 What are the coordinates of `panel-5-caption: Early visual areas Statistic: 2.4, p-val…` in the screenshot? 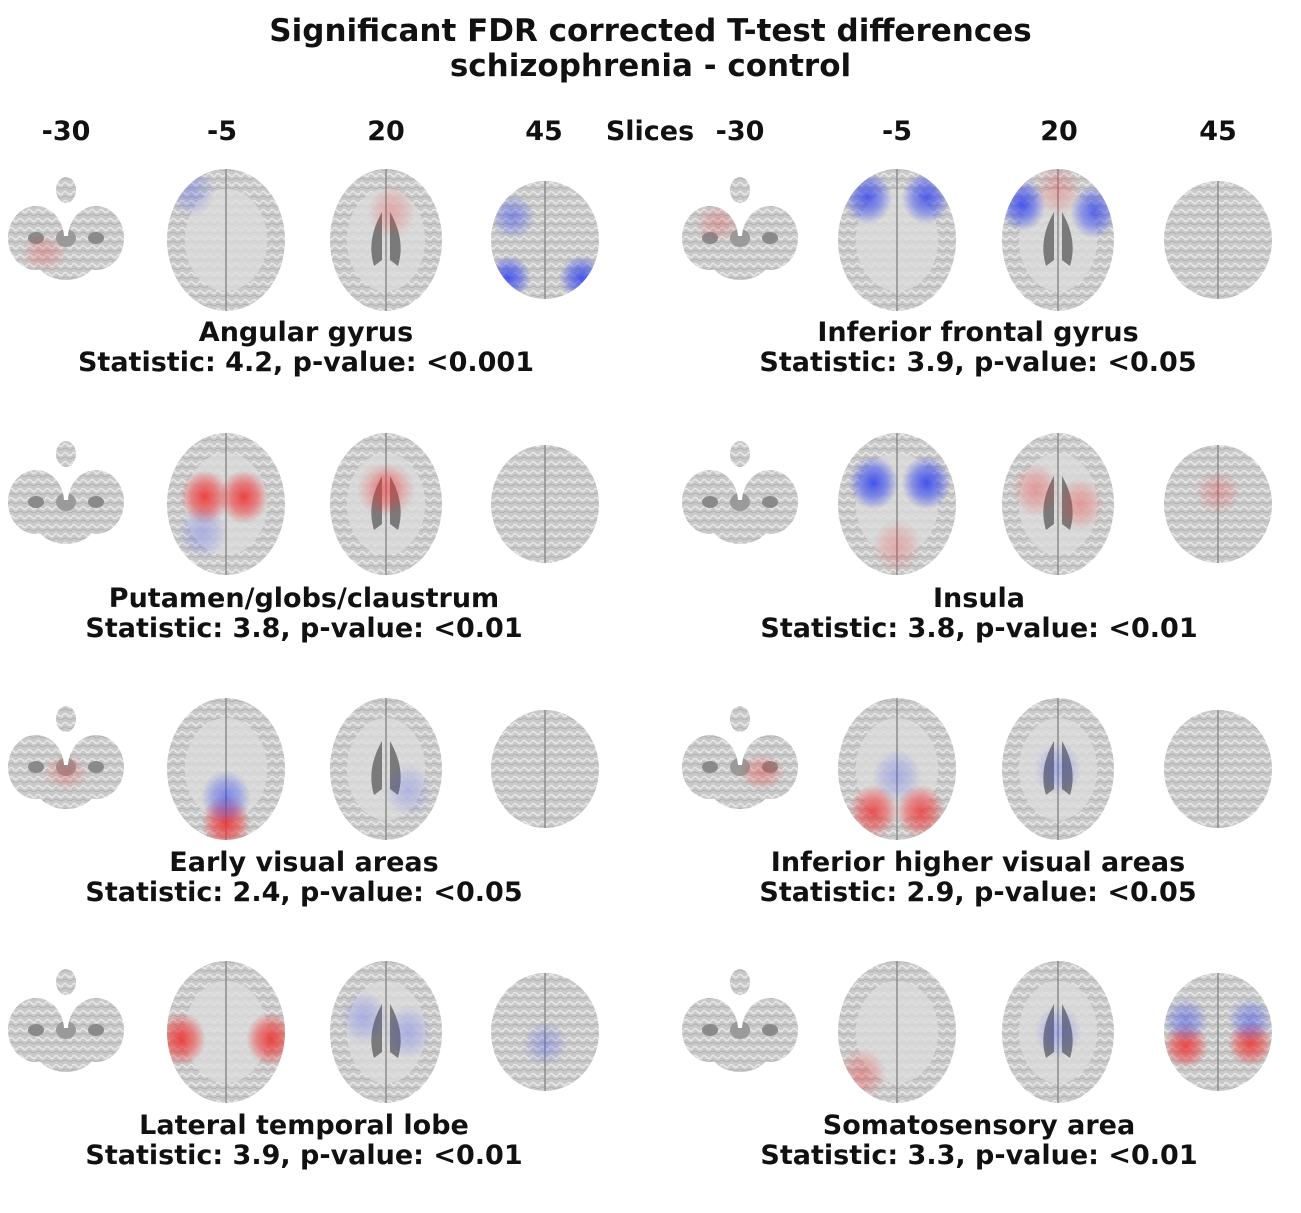 It's located at (303, 878).